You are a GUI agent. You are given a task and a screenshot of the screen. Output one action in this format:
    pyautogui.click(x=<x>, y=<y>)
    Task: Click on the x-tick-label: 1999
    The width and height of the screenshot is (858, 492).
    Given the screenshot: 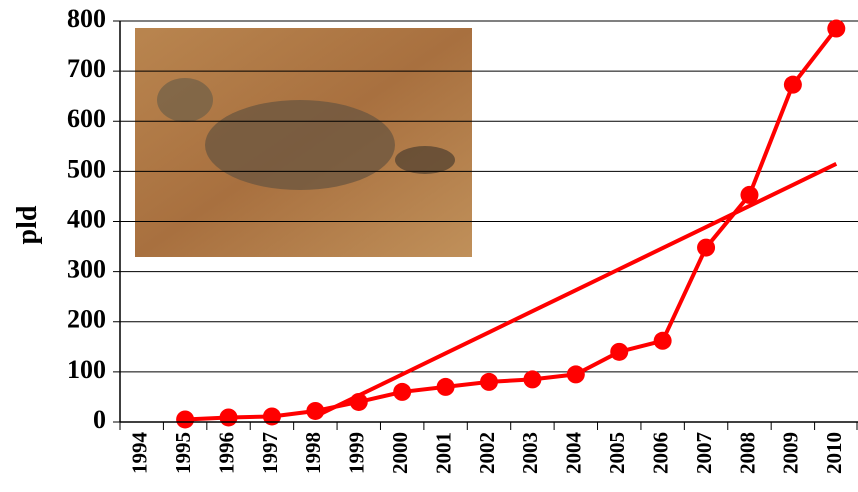 What is the action you would take?
    pyautogui.click(x=357, y=453)
    